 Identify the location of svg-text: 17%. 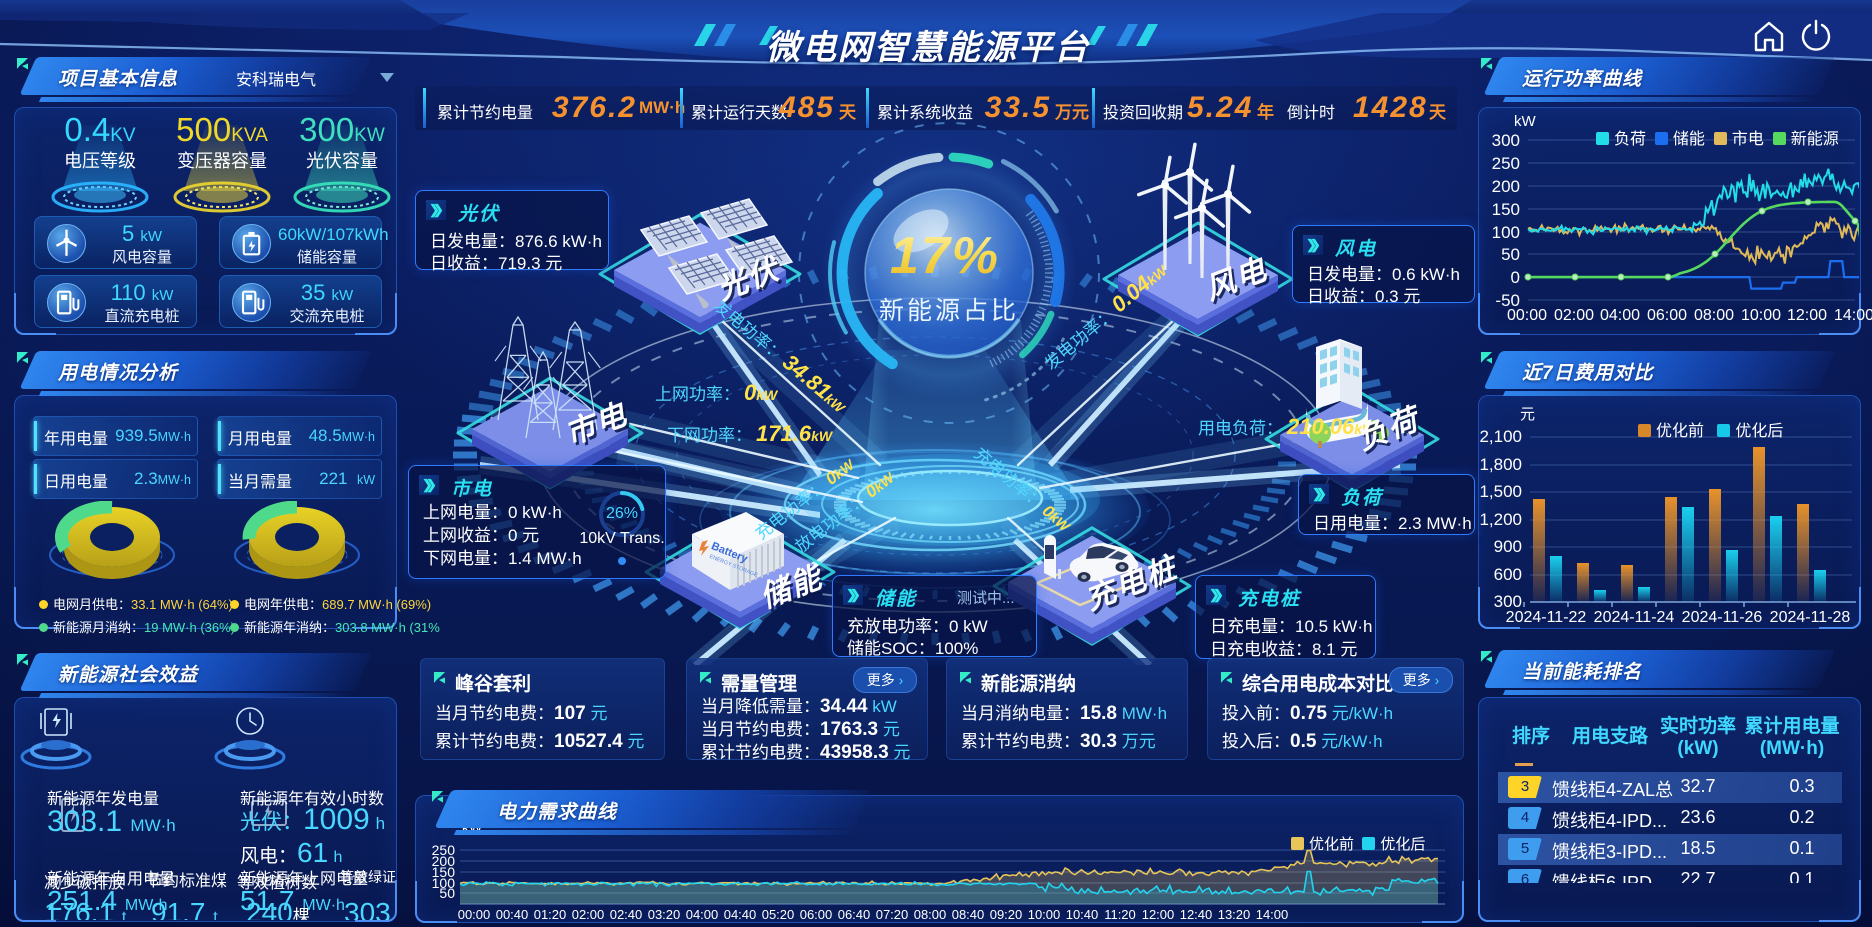
(945, 256).